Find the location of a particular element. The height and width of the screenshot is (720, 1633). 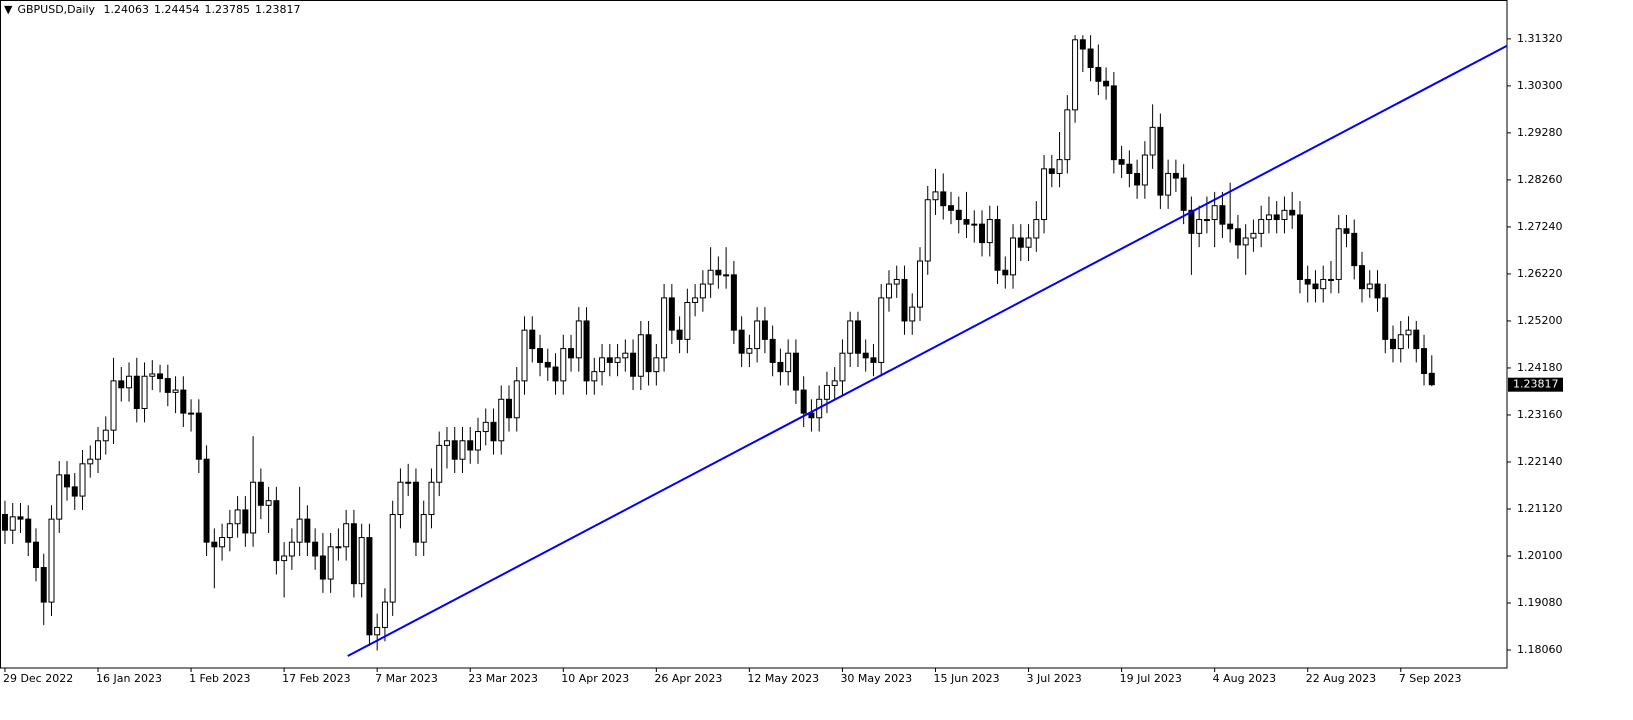

x-tick-label: 10 Apr 2023 is located at coordinates (595, 678).